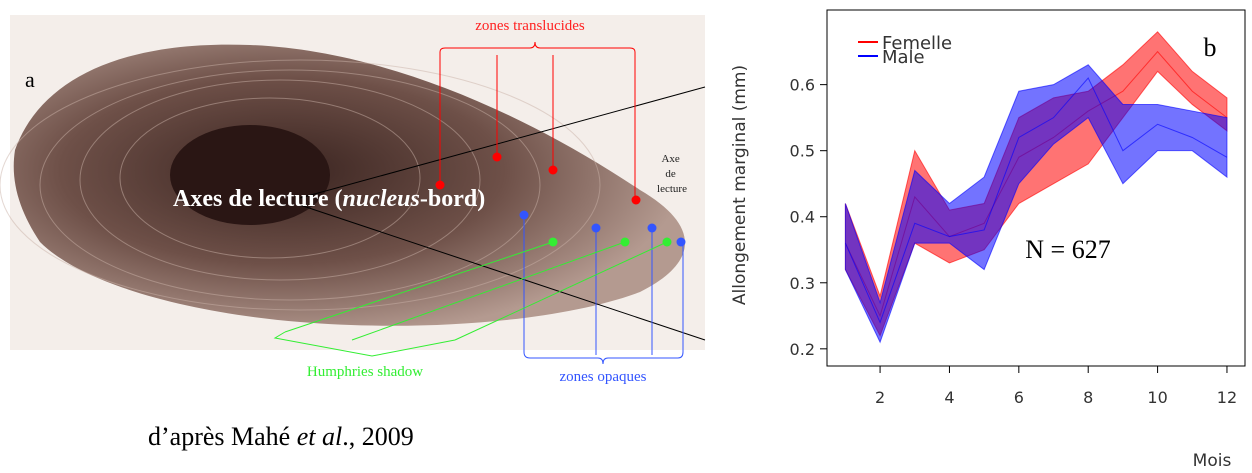  What do you see at coordinates (537, 120) in the screenshot?
I see `translucent-annotations` at bounding box center [537, 120].